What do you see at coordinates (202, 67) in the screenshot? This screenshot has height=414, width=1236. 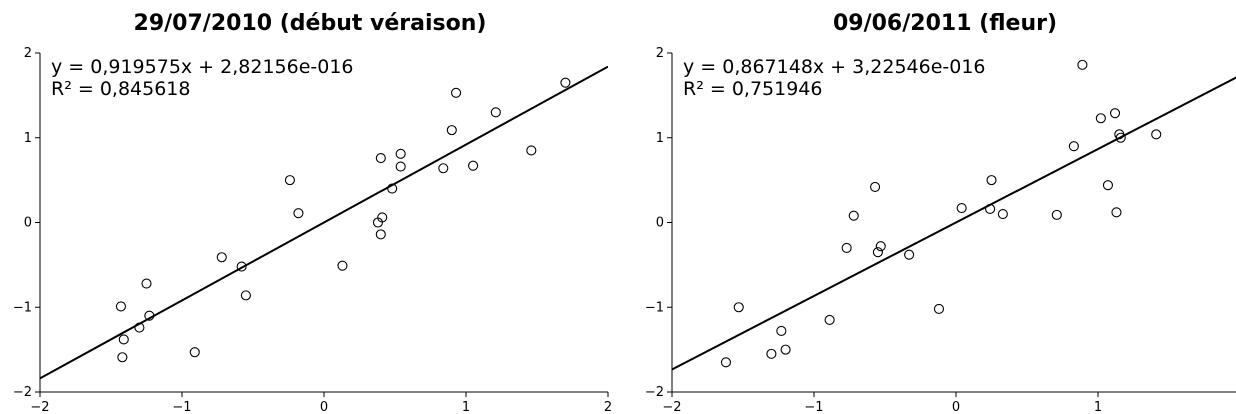 I see `regression-equation: y = 0,919575x + 2,82156e-016` at bounding box center [202, 67].